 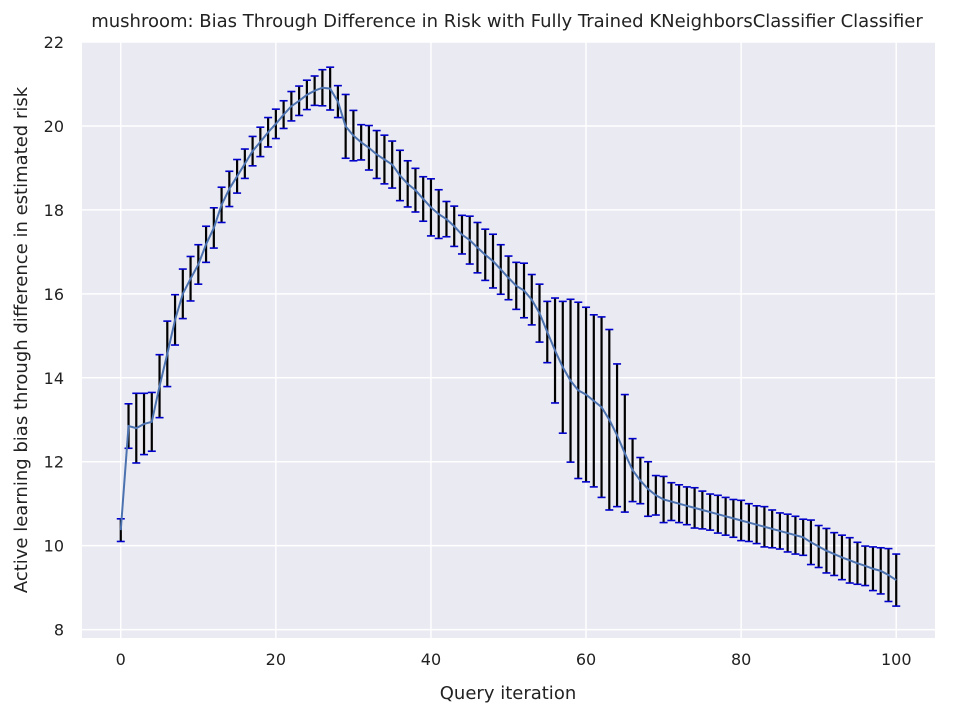 What do you see at coordinates (431, 659) in the screenshot?
I see `x-tick-label: 40` at bounding box center [431, 659].